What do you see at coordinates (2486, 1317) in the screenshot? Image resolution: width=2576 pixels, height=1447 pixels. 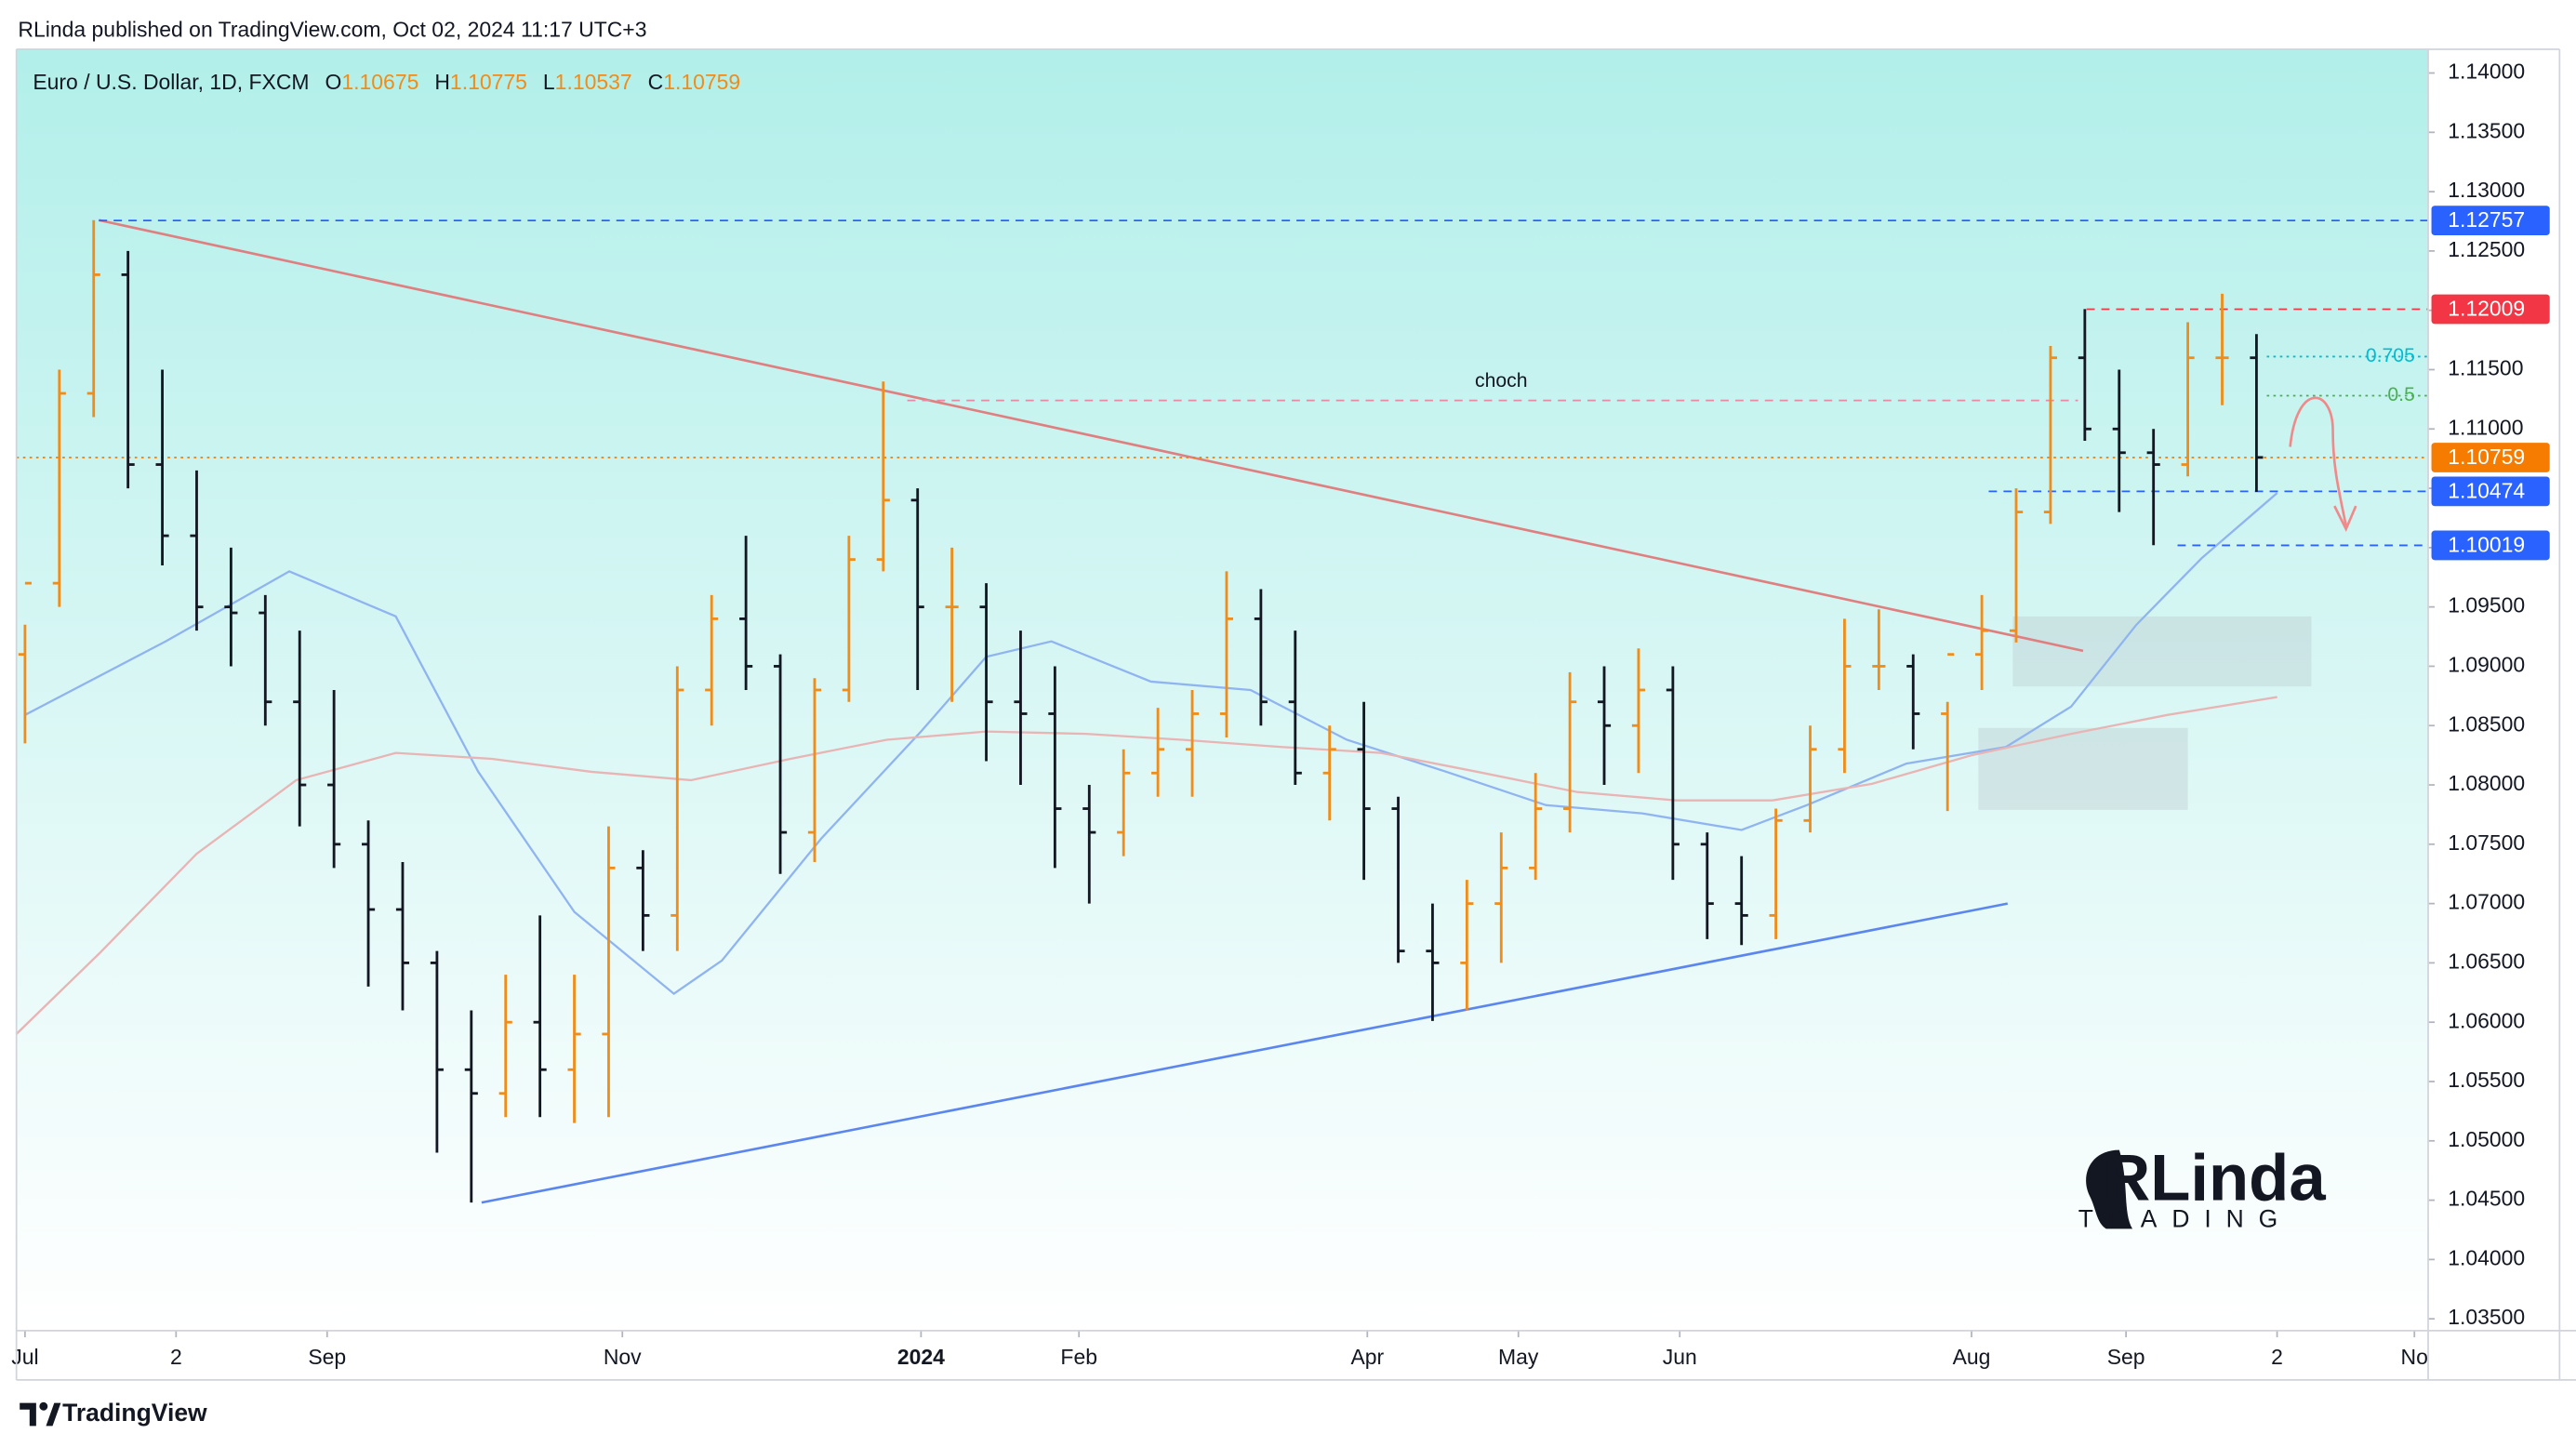 I see `y-tick-label: 1.03500` at bounding box center [2486, 1317].